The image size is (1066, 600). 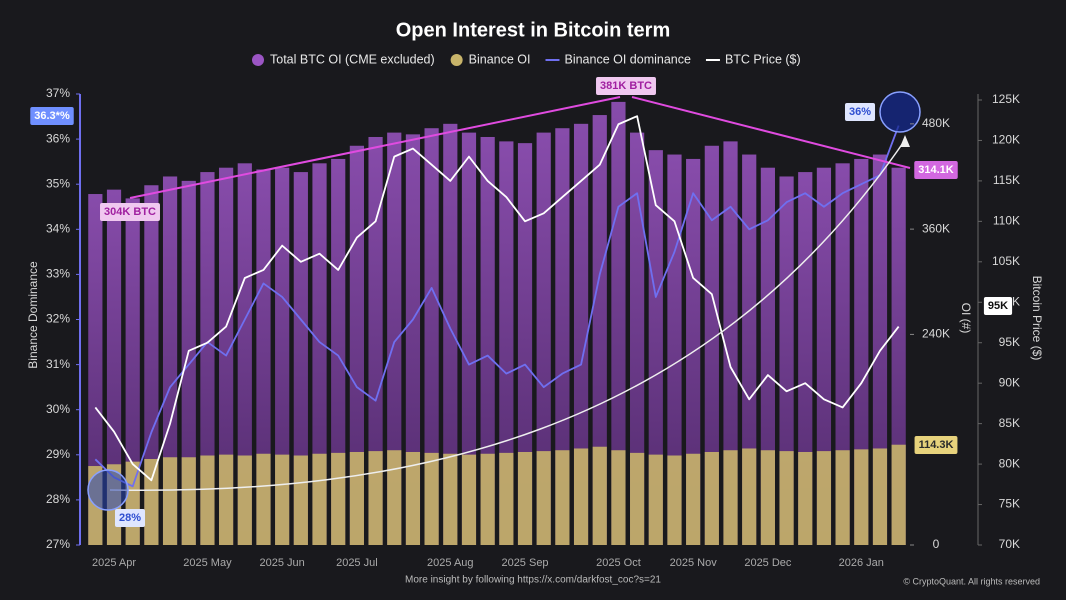 What do you see at coordinates (207, 563) in the screenshot?
I see `x-tick-label: 2025 May` at bounding box center [207, 563].